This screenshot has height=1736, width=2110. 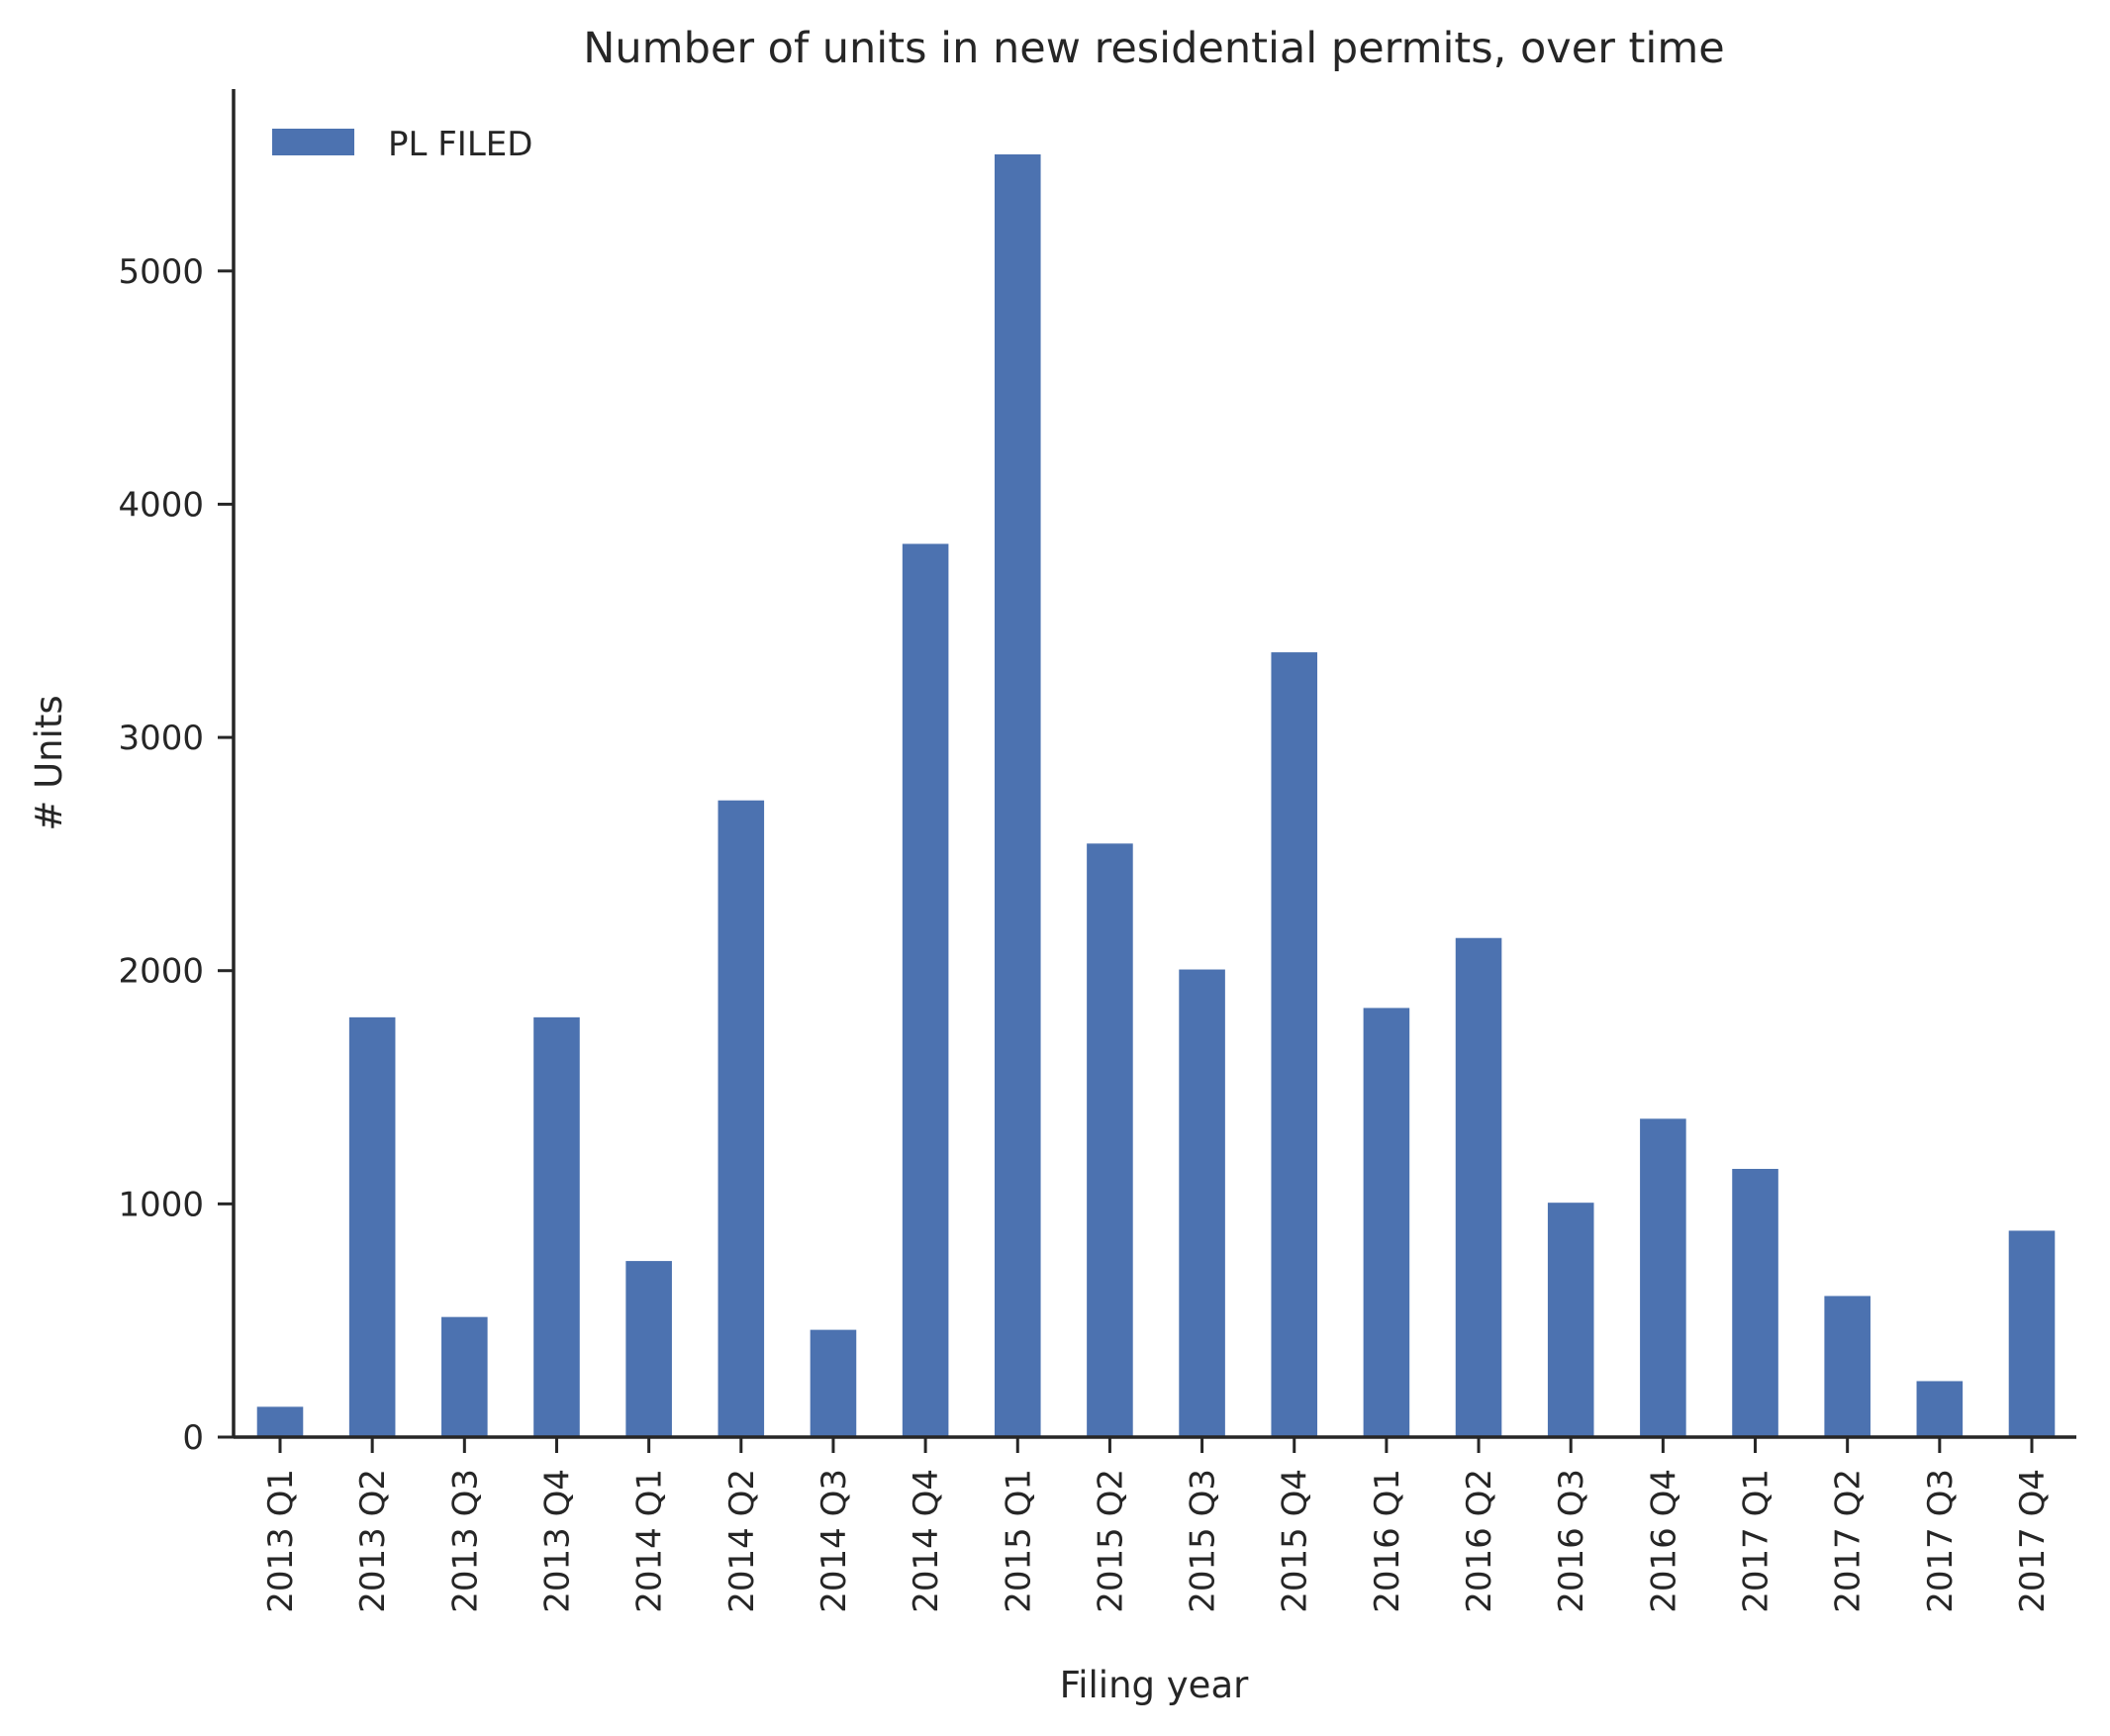 I want to click on x-tick-label: 2014 Q2, so click(x=742, y=1541).